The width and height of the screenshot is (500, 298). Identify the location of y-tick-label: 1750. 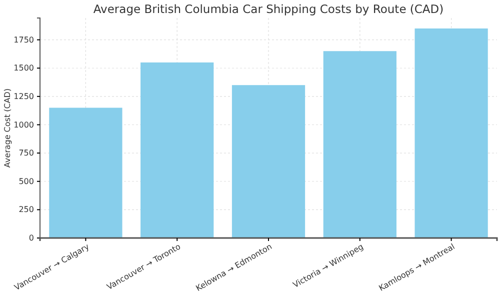
(24, 39).